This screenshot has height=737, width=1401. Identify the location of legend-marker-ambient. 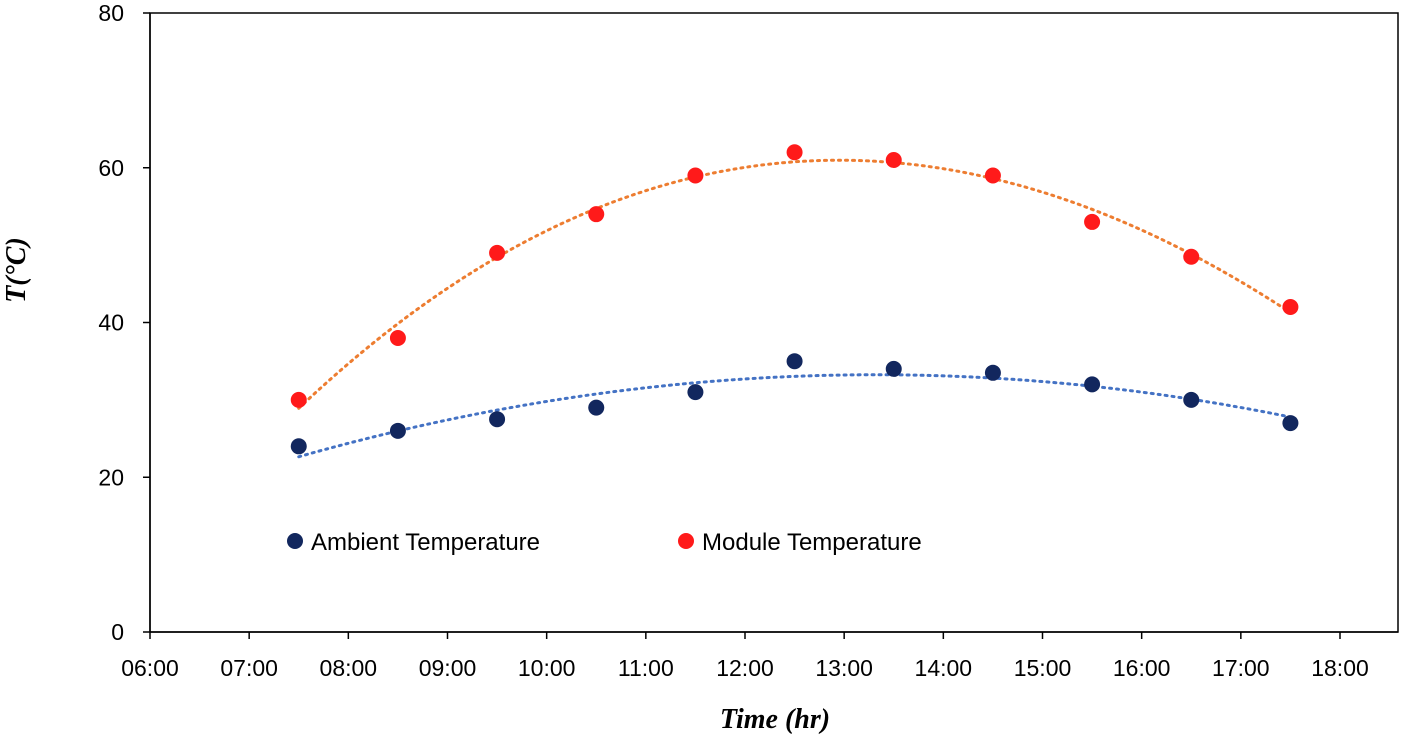
(295, 541).